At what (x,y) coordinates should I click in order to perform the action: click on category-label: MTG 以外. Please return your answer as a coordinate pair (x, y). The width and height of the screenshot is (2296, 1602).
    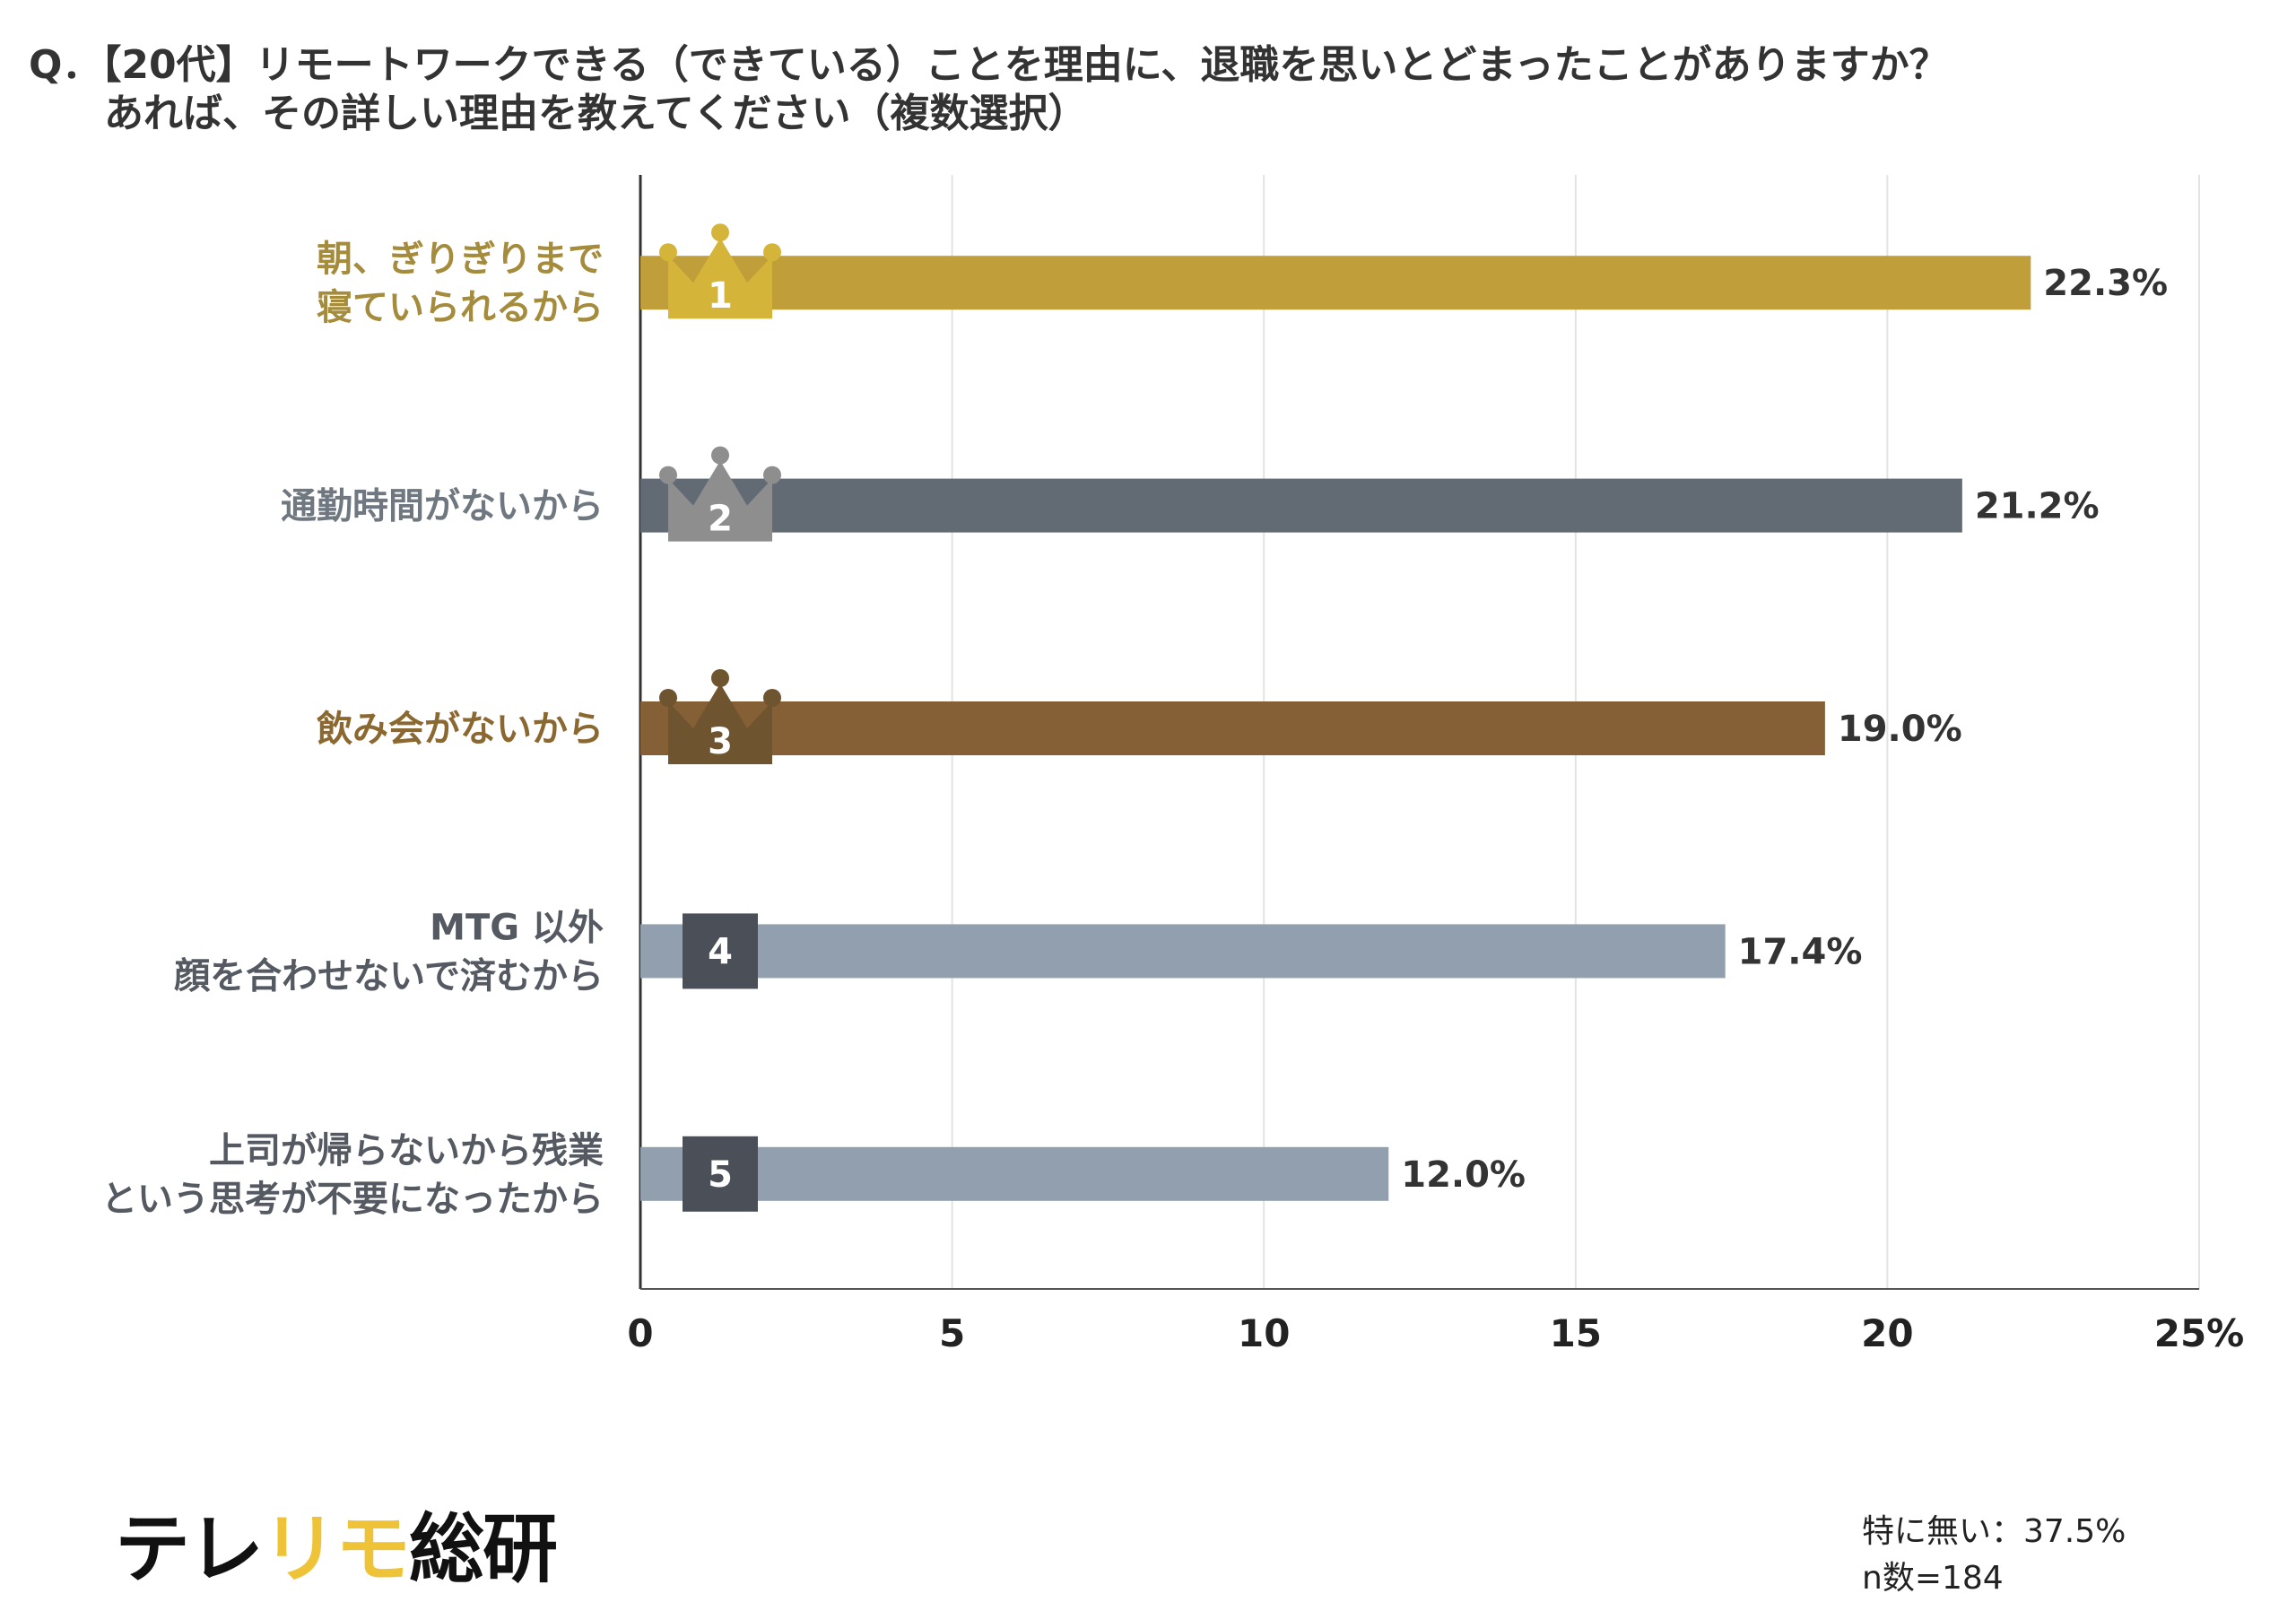
    Looking at the image, I should click on (517, 927).